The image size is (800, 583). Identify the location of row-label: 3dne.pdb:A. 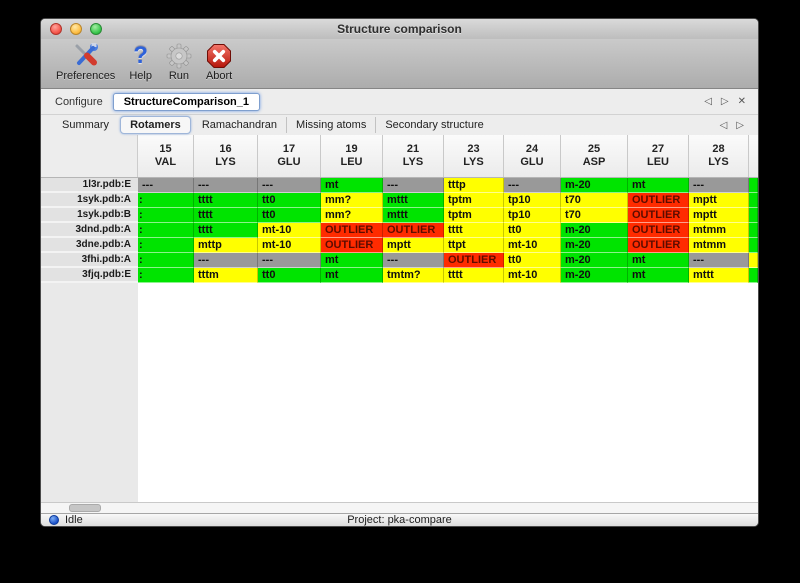
(89, 245).